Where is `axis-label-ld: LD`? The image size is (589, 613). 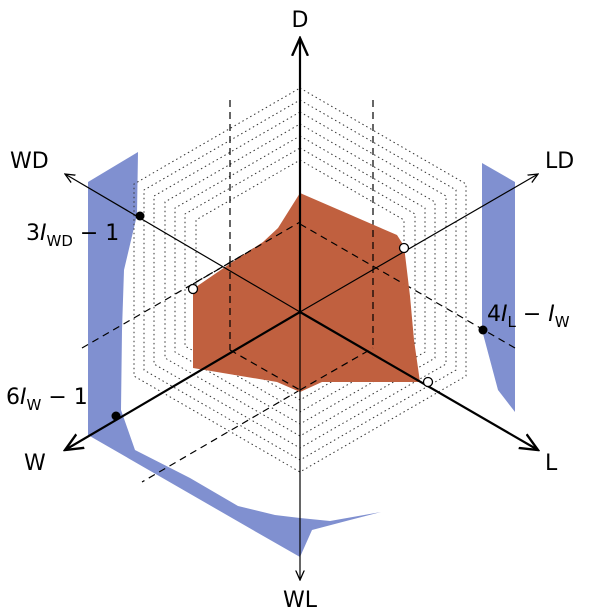 axis-label-ld: LD is located at coordinates (559, 161).